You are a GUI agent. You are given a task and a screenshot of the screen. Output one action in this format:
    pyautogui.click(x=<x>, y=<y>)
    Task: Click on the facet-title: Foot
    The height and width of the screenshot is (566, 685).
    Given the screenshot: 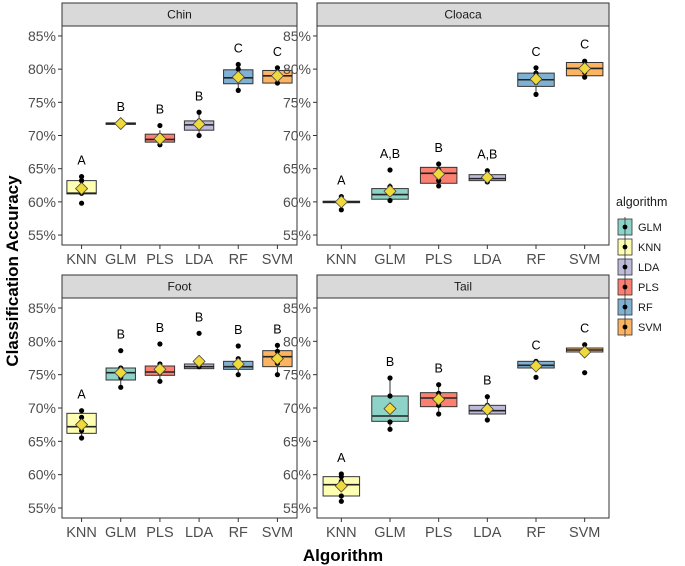 What is the action you would take?
    pyautogui.click(x=179, y=287)
    